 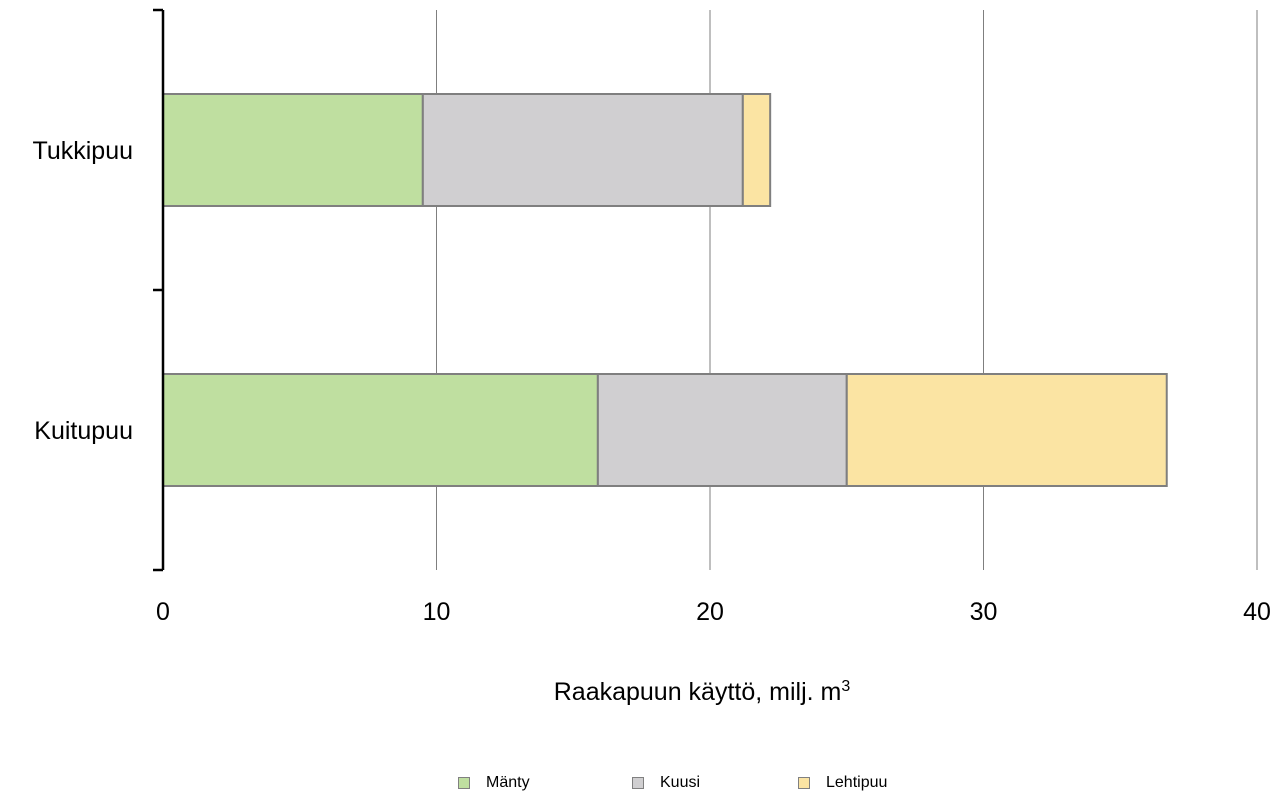 I want to click on x-tick-label: 30, so click(x=984, y=612).